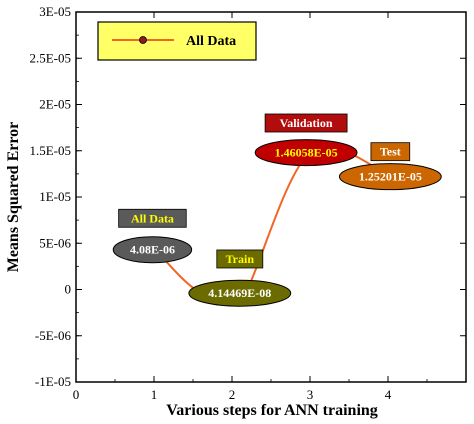 The height and width of the screenshot is (424, 474). I want to click on annotation-label: All Data, so click(152, 218).